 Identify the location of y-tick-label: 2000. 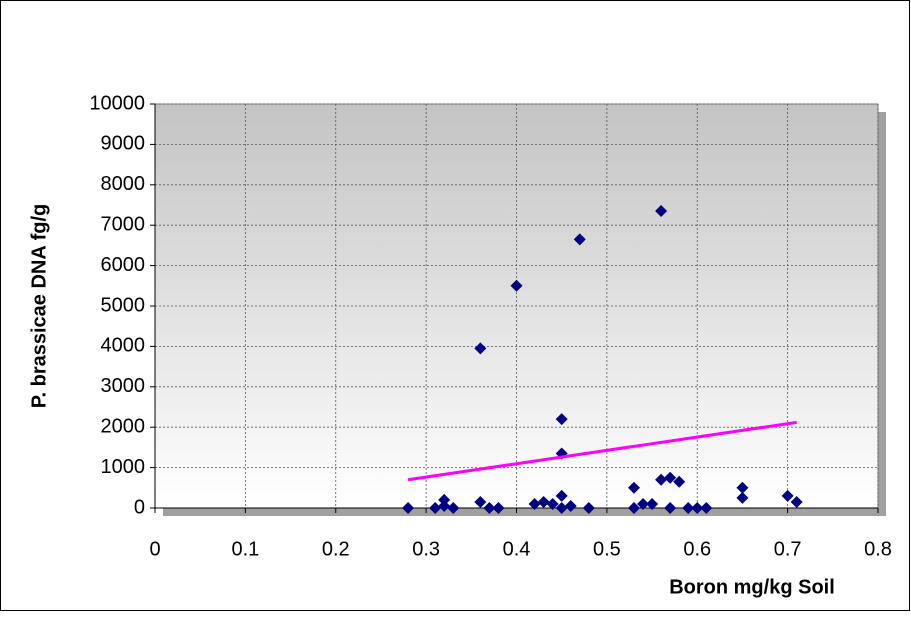
(123, 426).